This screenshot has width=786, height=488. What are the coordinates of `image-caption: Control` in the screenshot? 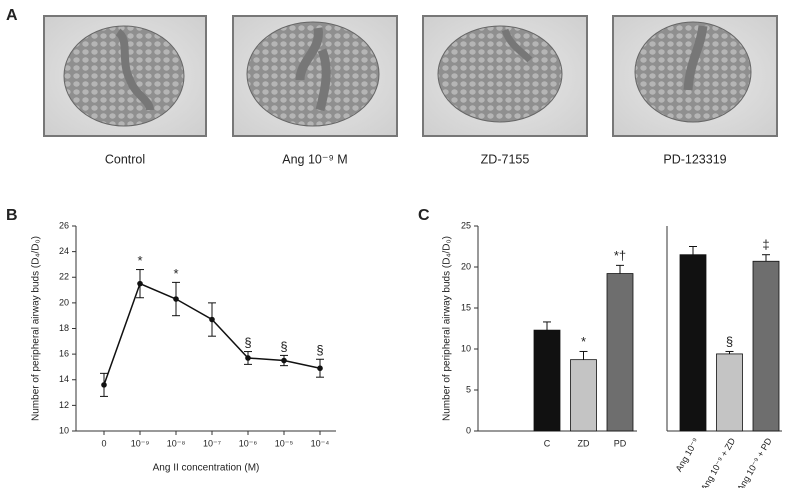 It's located at (125, 159).